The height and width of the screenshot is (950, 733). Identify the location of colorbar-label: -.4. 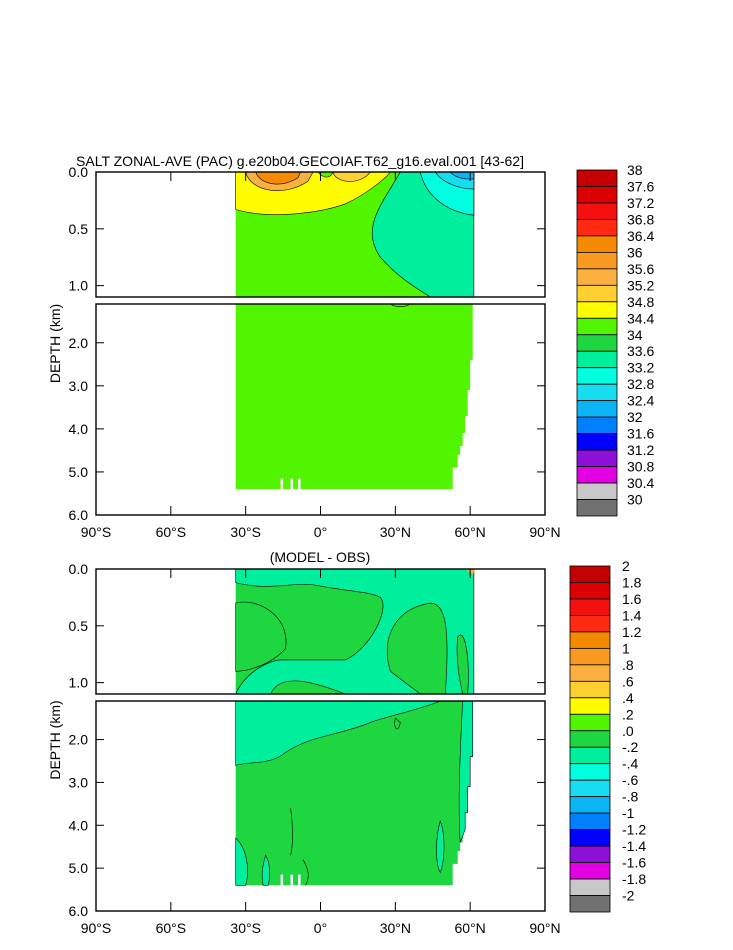
(630, 764).